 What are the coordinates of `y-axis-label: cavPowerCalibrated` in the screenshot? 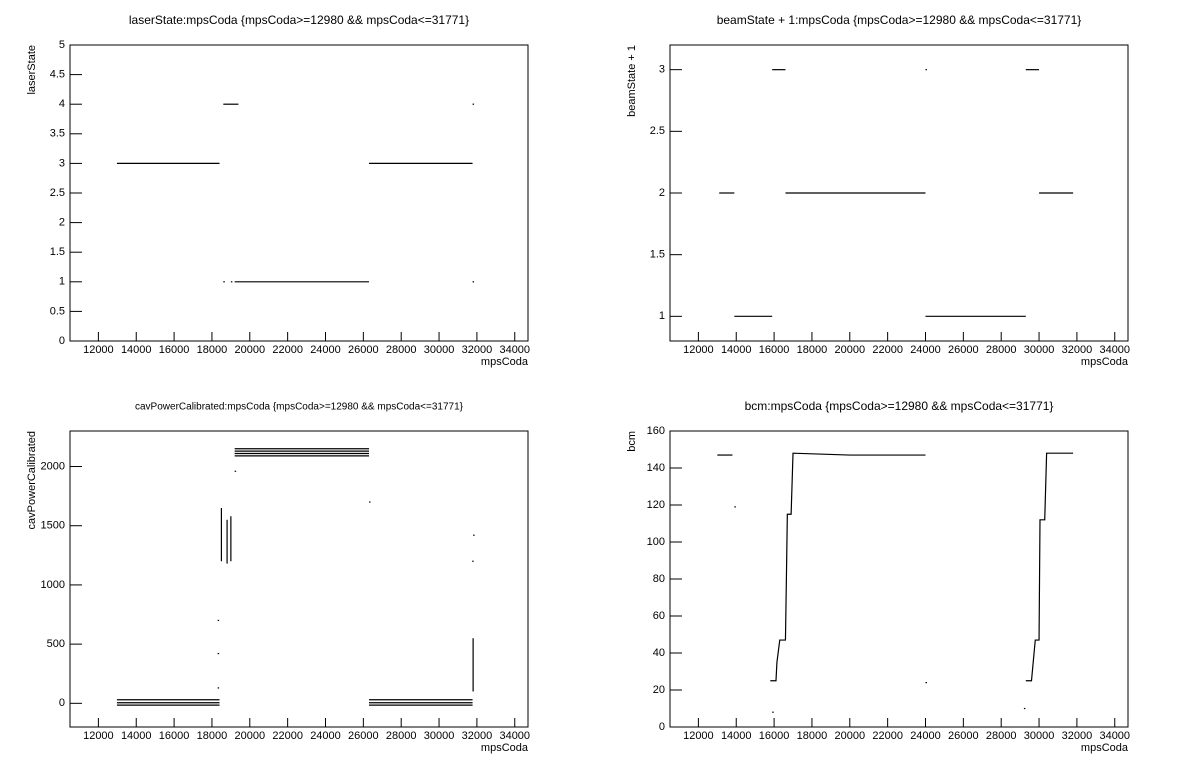 It's located at (32, 480).